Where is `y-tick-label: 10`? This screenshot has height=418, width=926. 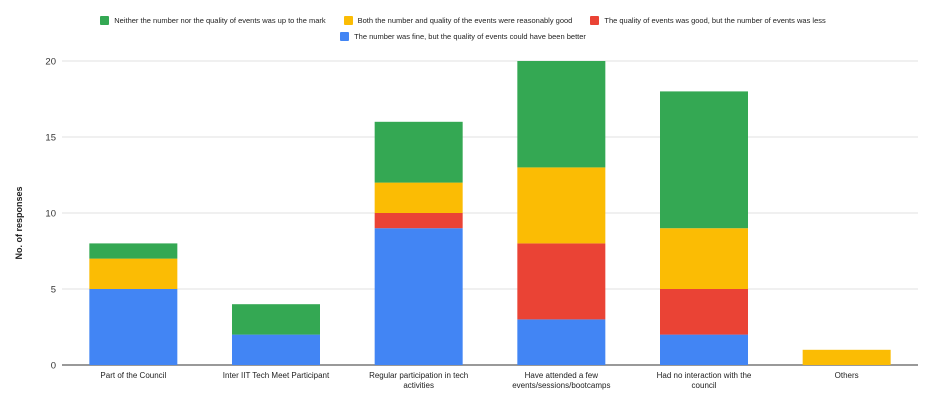
y-tick-label: 10 is located at coordinates (50, 214).